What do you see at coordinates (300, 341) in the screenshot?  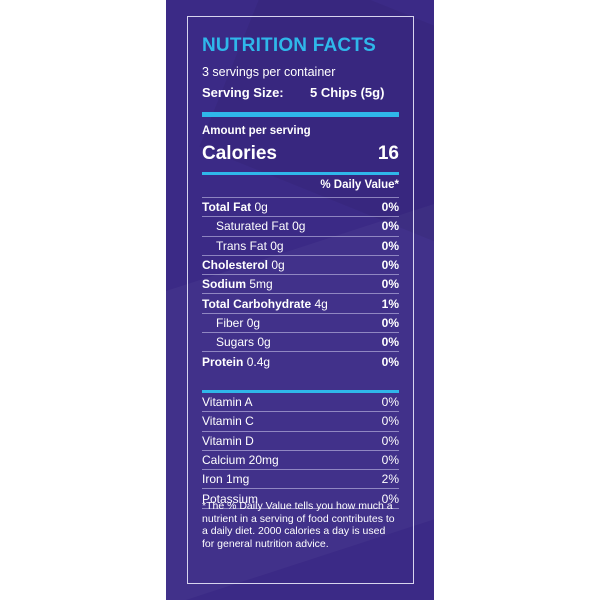 I see `nutrient-row: Sugars 0g 0%` at bounding box center [300, 341].